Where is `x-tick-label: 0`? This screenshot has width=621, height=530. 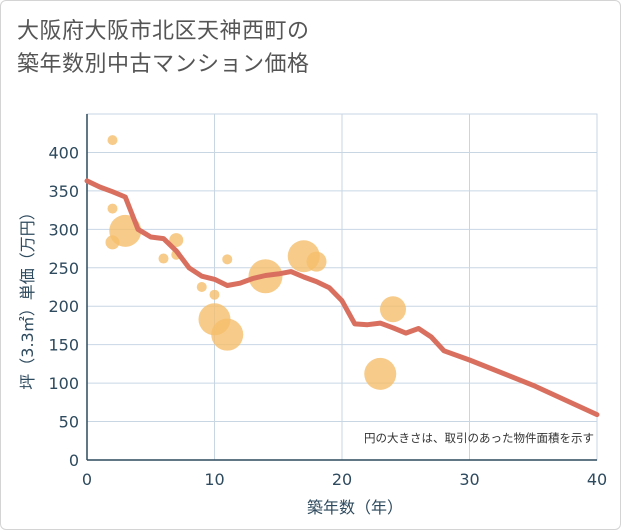 x-tick-label: 0 is located at coordinates (87, 479).